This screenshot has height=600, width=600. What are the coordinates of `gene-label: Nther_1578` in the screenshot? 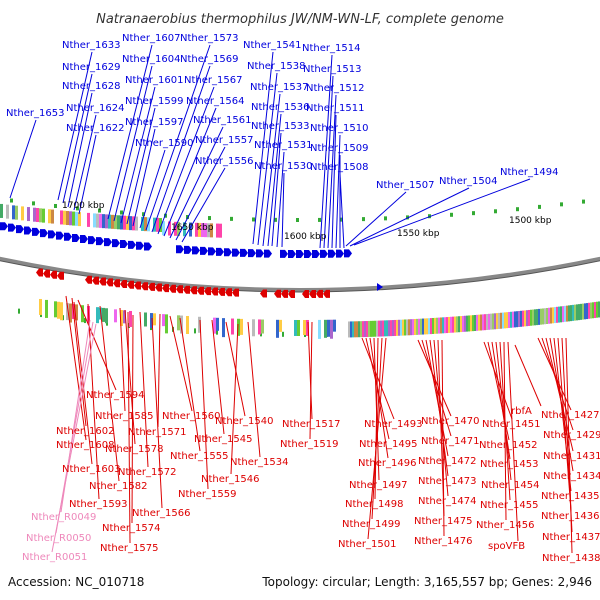 It's located at (134, 449).